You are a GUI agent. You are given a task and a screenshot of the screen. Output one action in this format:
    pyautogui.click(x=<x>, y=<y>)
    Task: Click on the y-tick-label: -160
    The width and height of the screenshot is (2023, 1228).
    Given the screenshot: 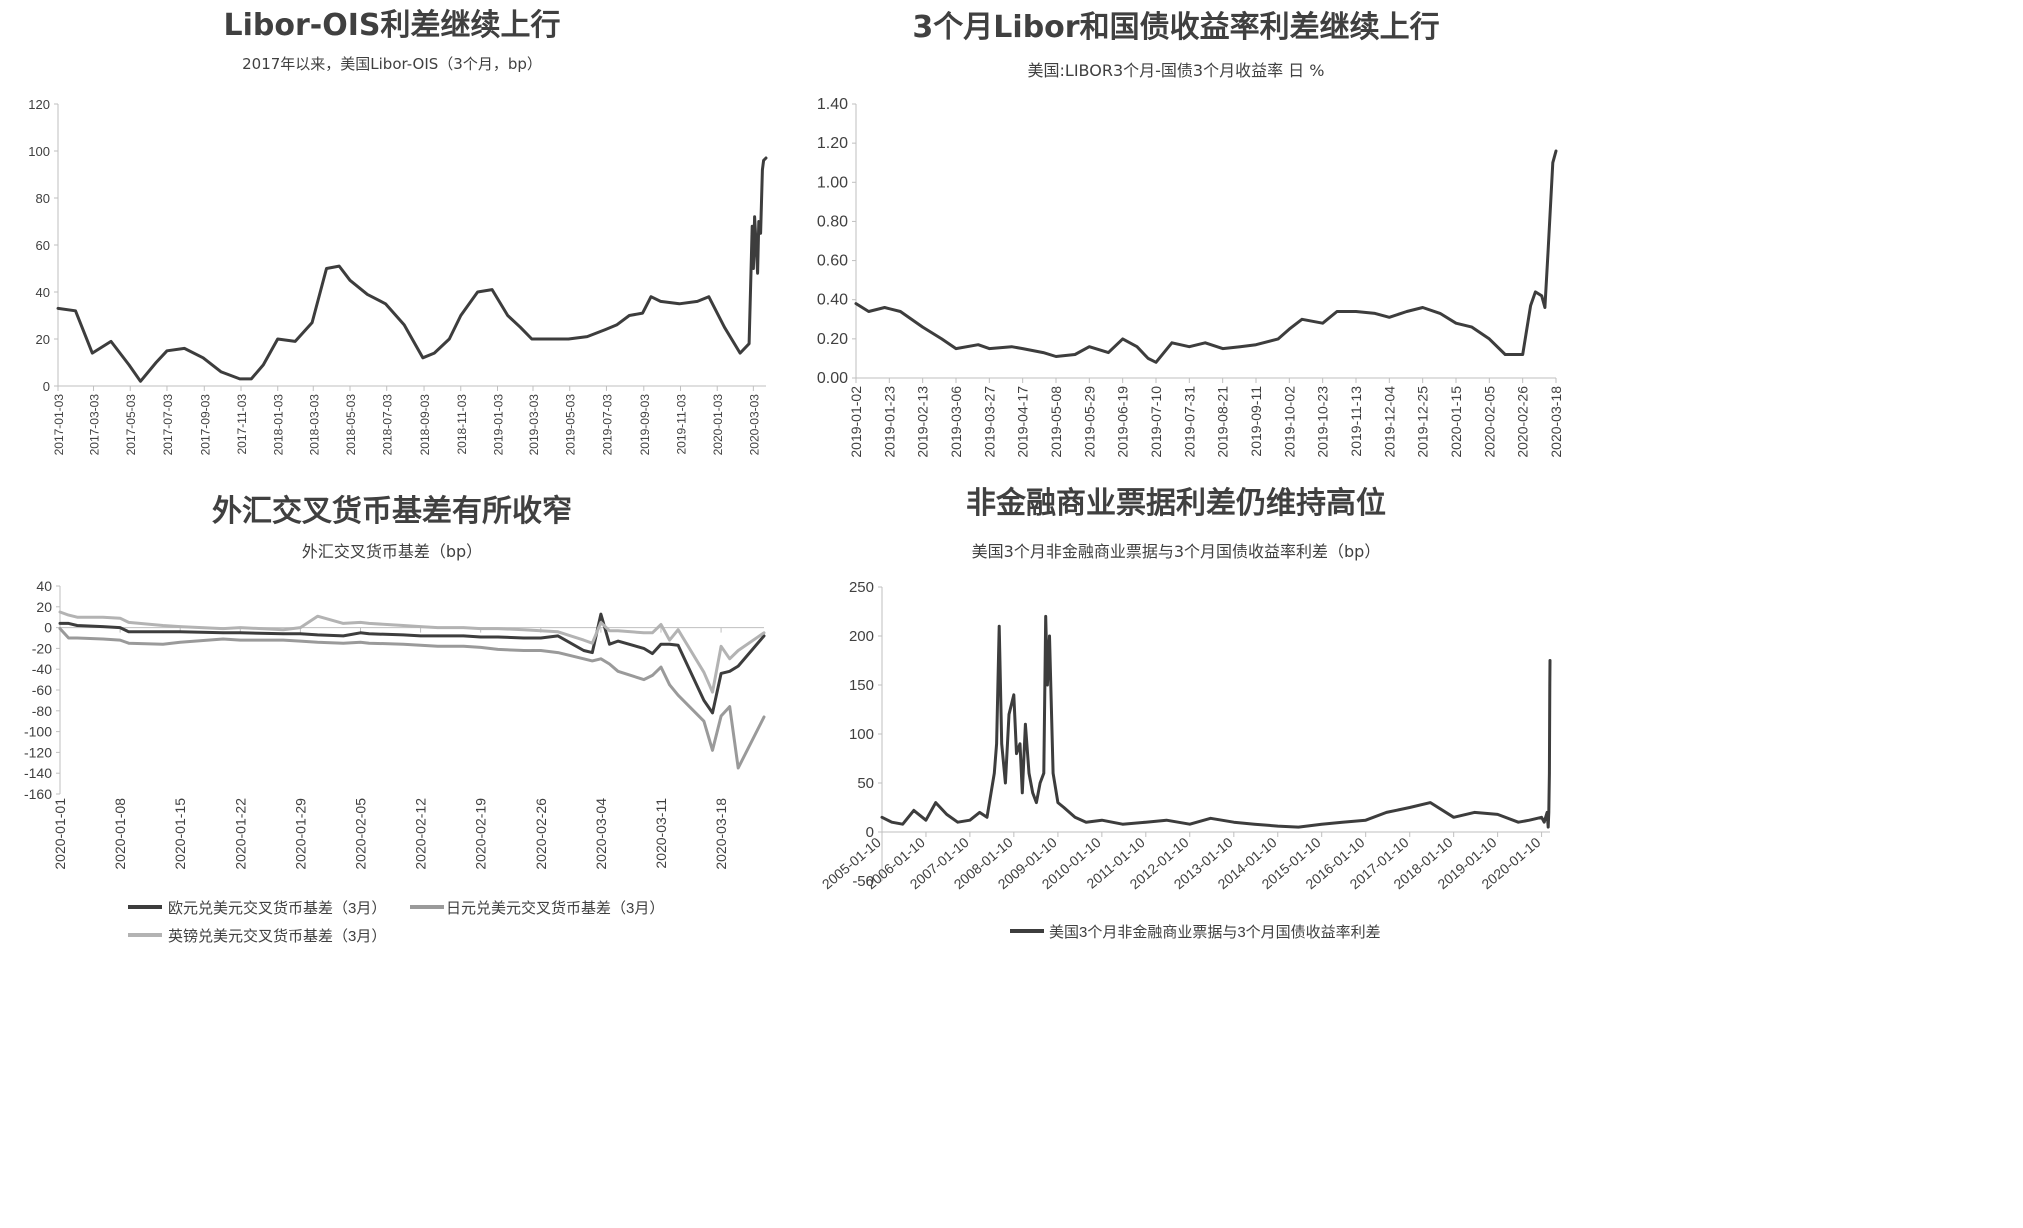 What is the action you would take?
    pyautogui.click(x=38, y=794)
    